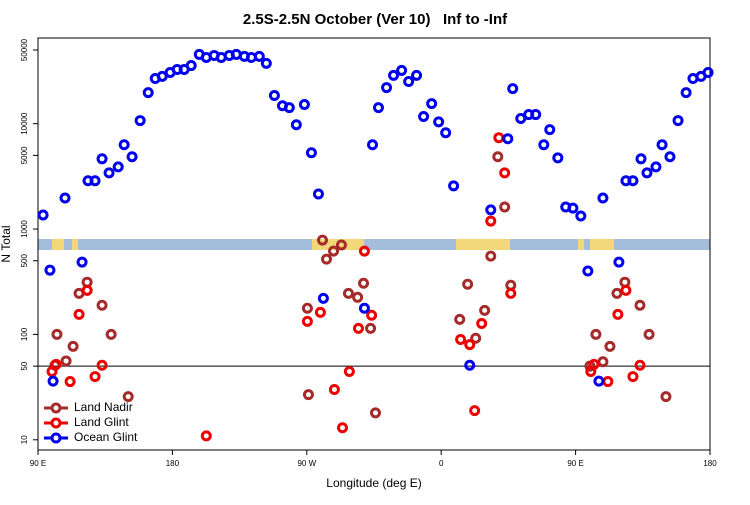  I want to click on legend-marker, so click(56, 423).